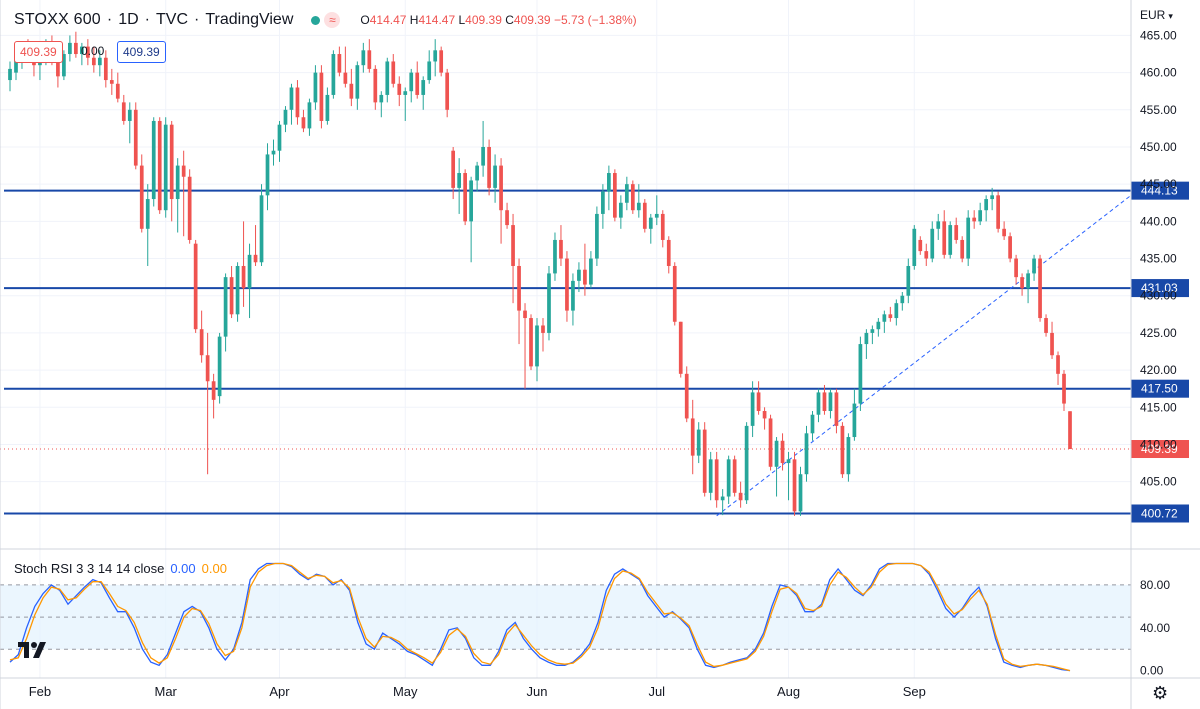 The height and width of the screenshot is (709, 1200). I want to click on last-price-tag, so click(1160, 449).